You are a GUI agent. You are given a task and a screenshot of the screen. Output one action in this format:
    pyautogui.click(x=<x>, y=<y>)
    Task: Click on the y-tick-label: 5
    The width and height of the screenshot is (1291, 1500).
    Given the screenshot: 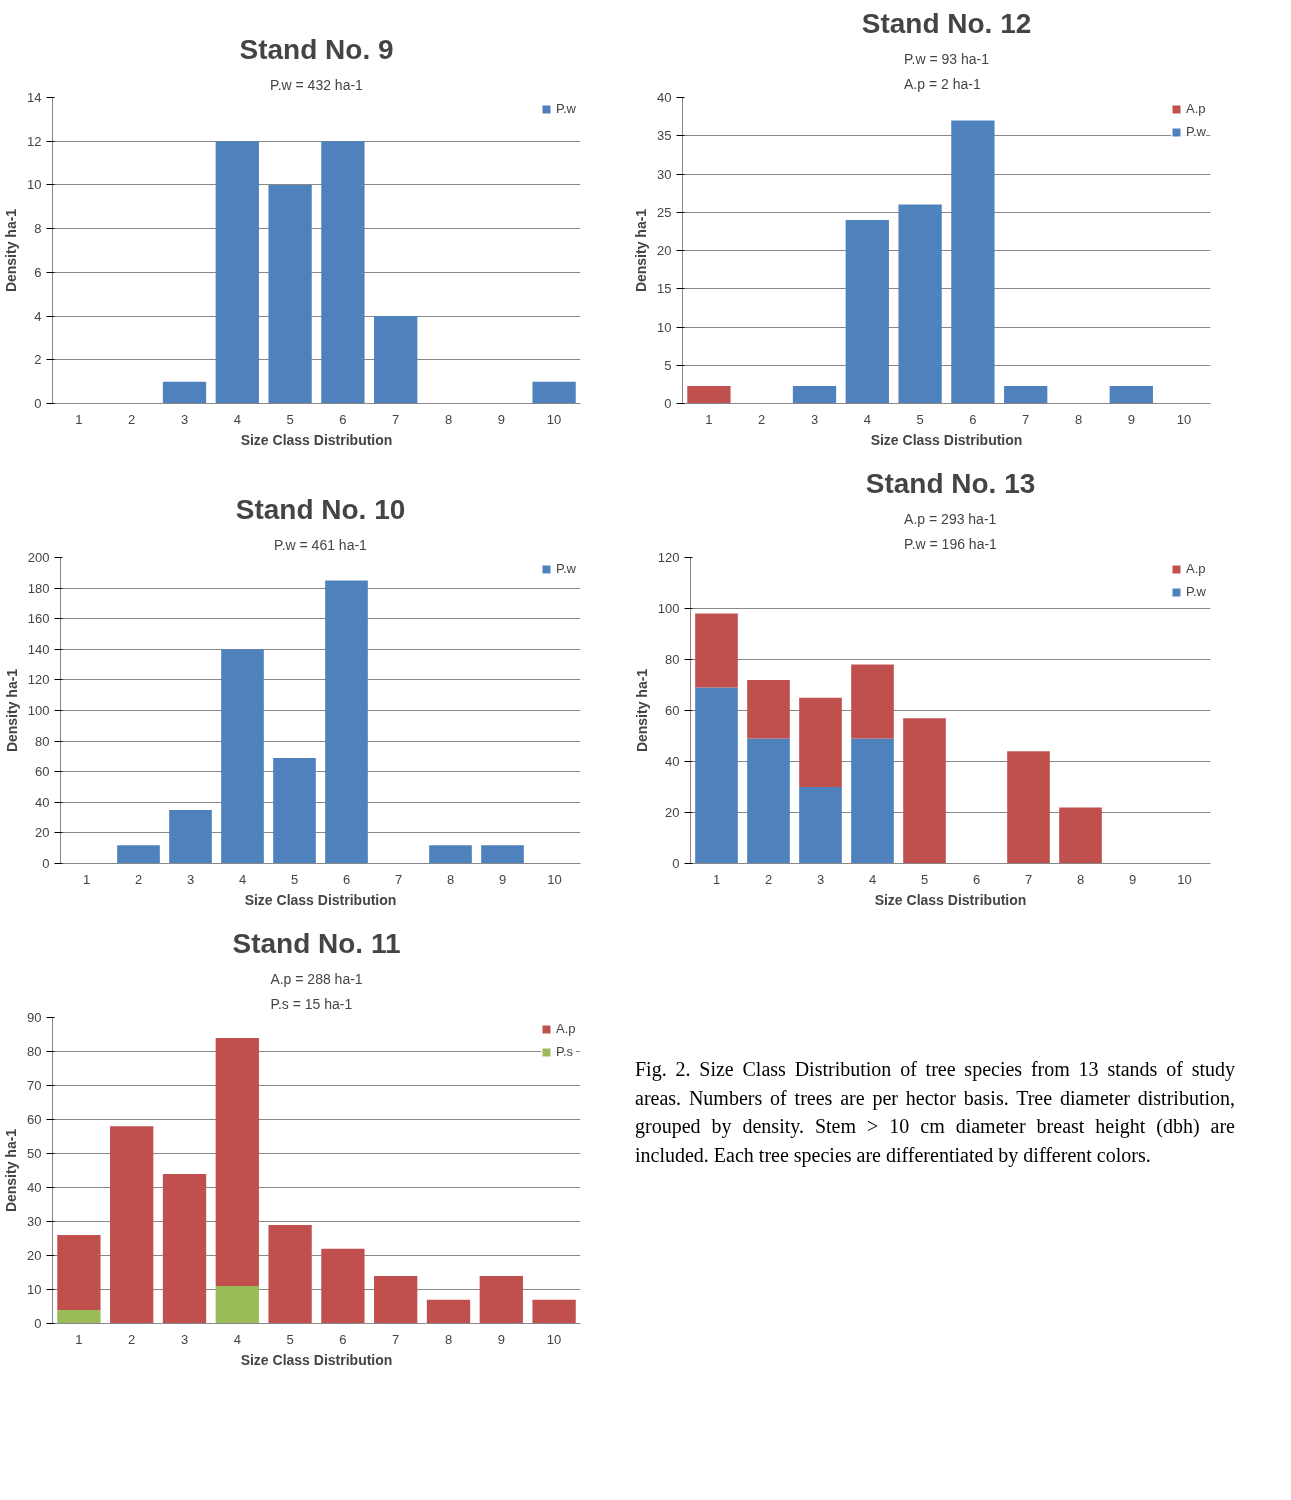 What is the action you would take?
    pyautogui.click(x=668, y=365)
    